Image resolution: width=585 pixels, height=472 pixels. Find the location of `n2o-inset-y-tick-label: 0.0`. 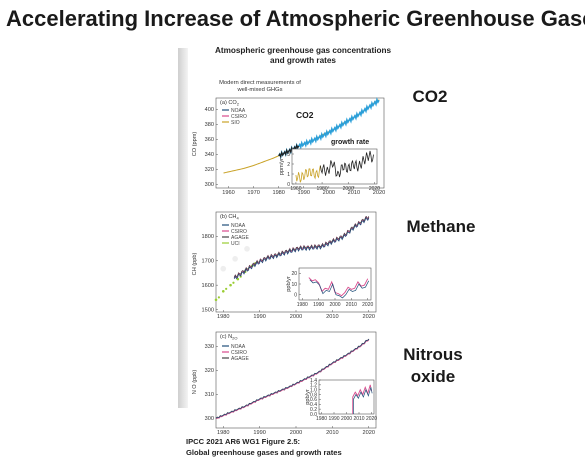

n2o-inset-y-tick-label: 0.0 is located at coordinates (313, 415).